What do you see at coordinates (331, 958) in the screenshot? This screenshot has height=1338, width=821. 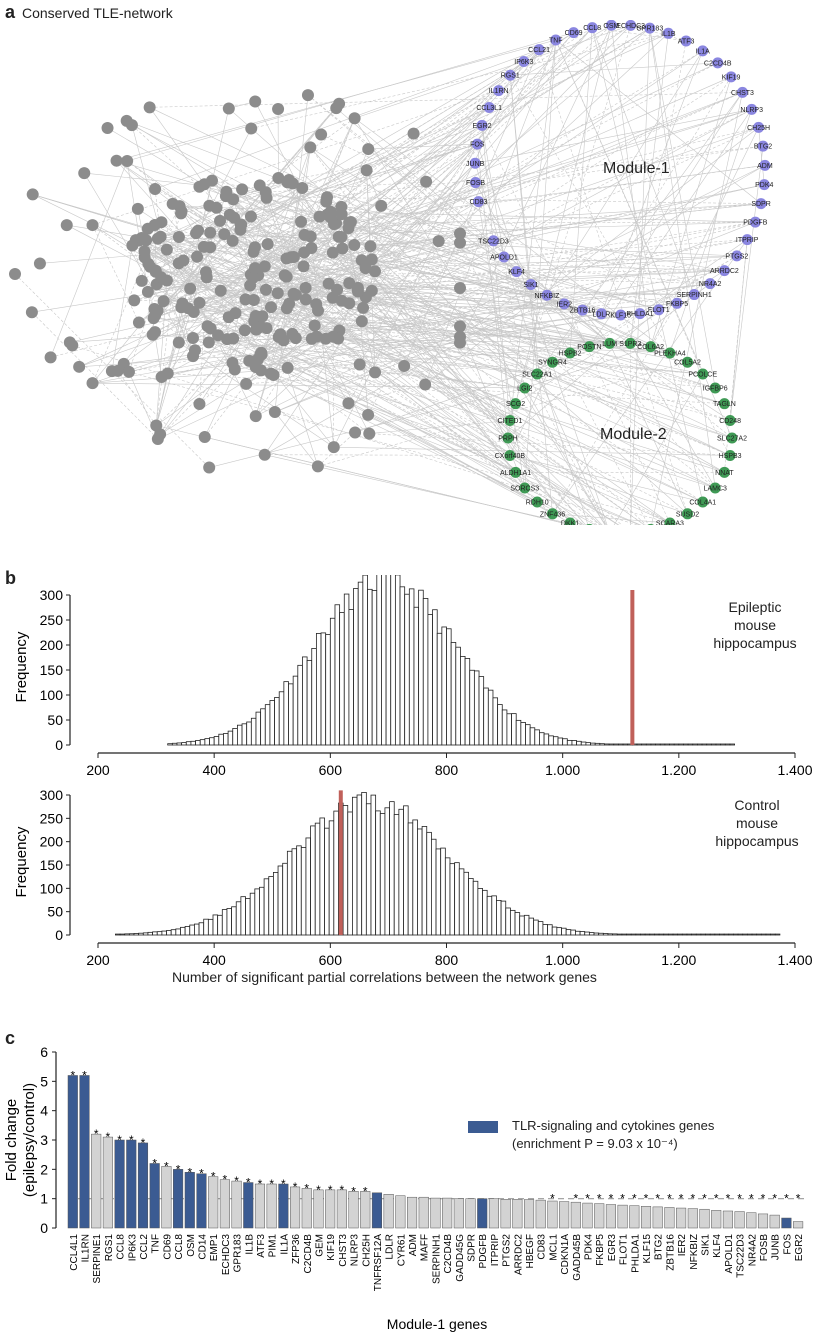 I see `x-tick-label: 600` at bounding box center [331, 958].